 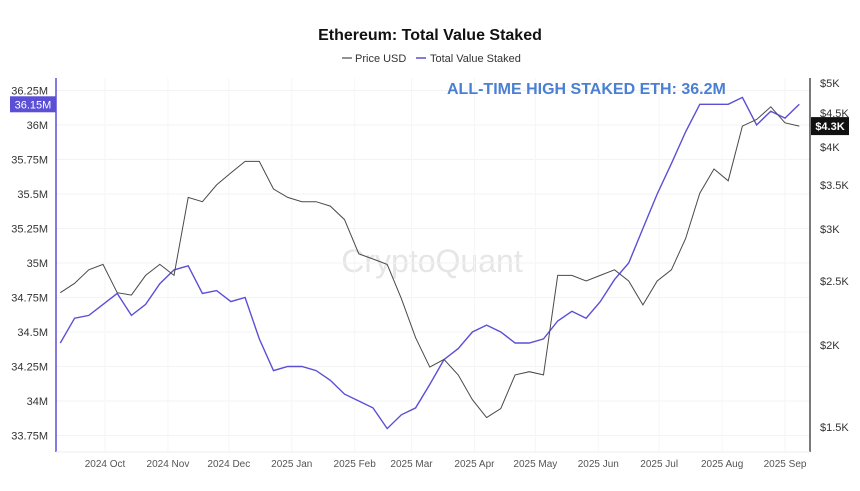 What do you see at coordinates (32, 333) in the screenshot?
I see `left-tick-label: 34.5M` at bounding box center [32, 333].